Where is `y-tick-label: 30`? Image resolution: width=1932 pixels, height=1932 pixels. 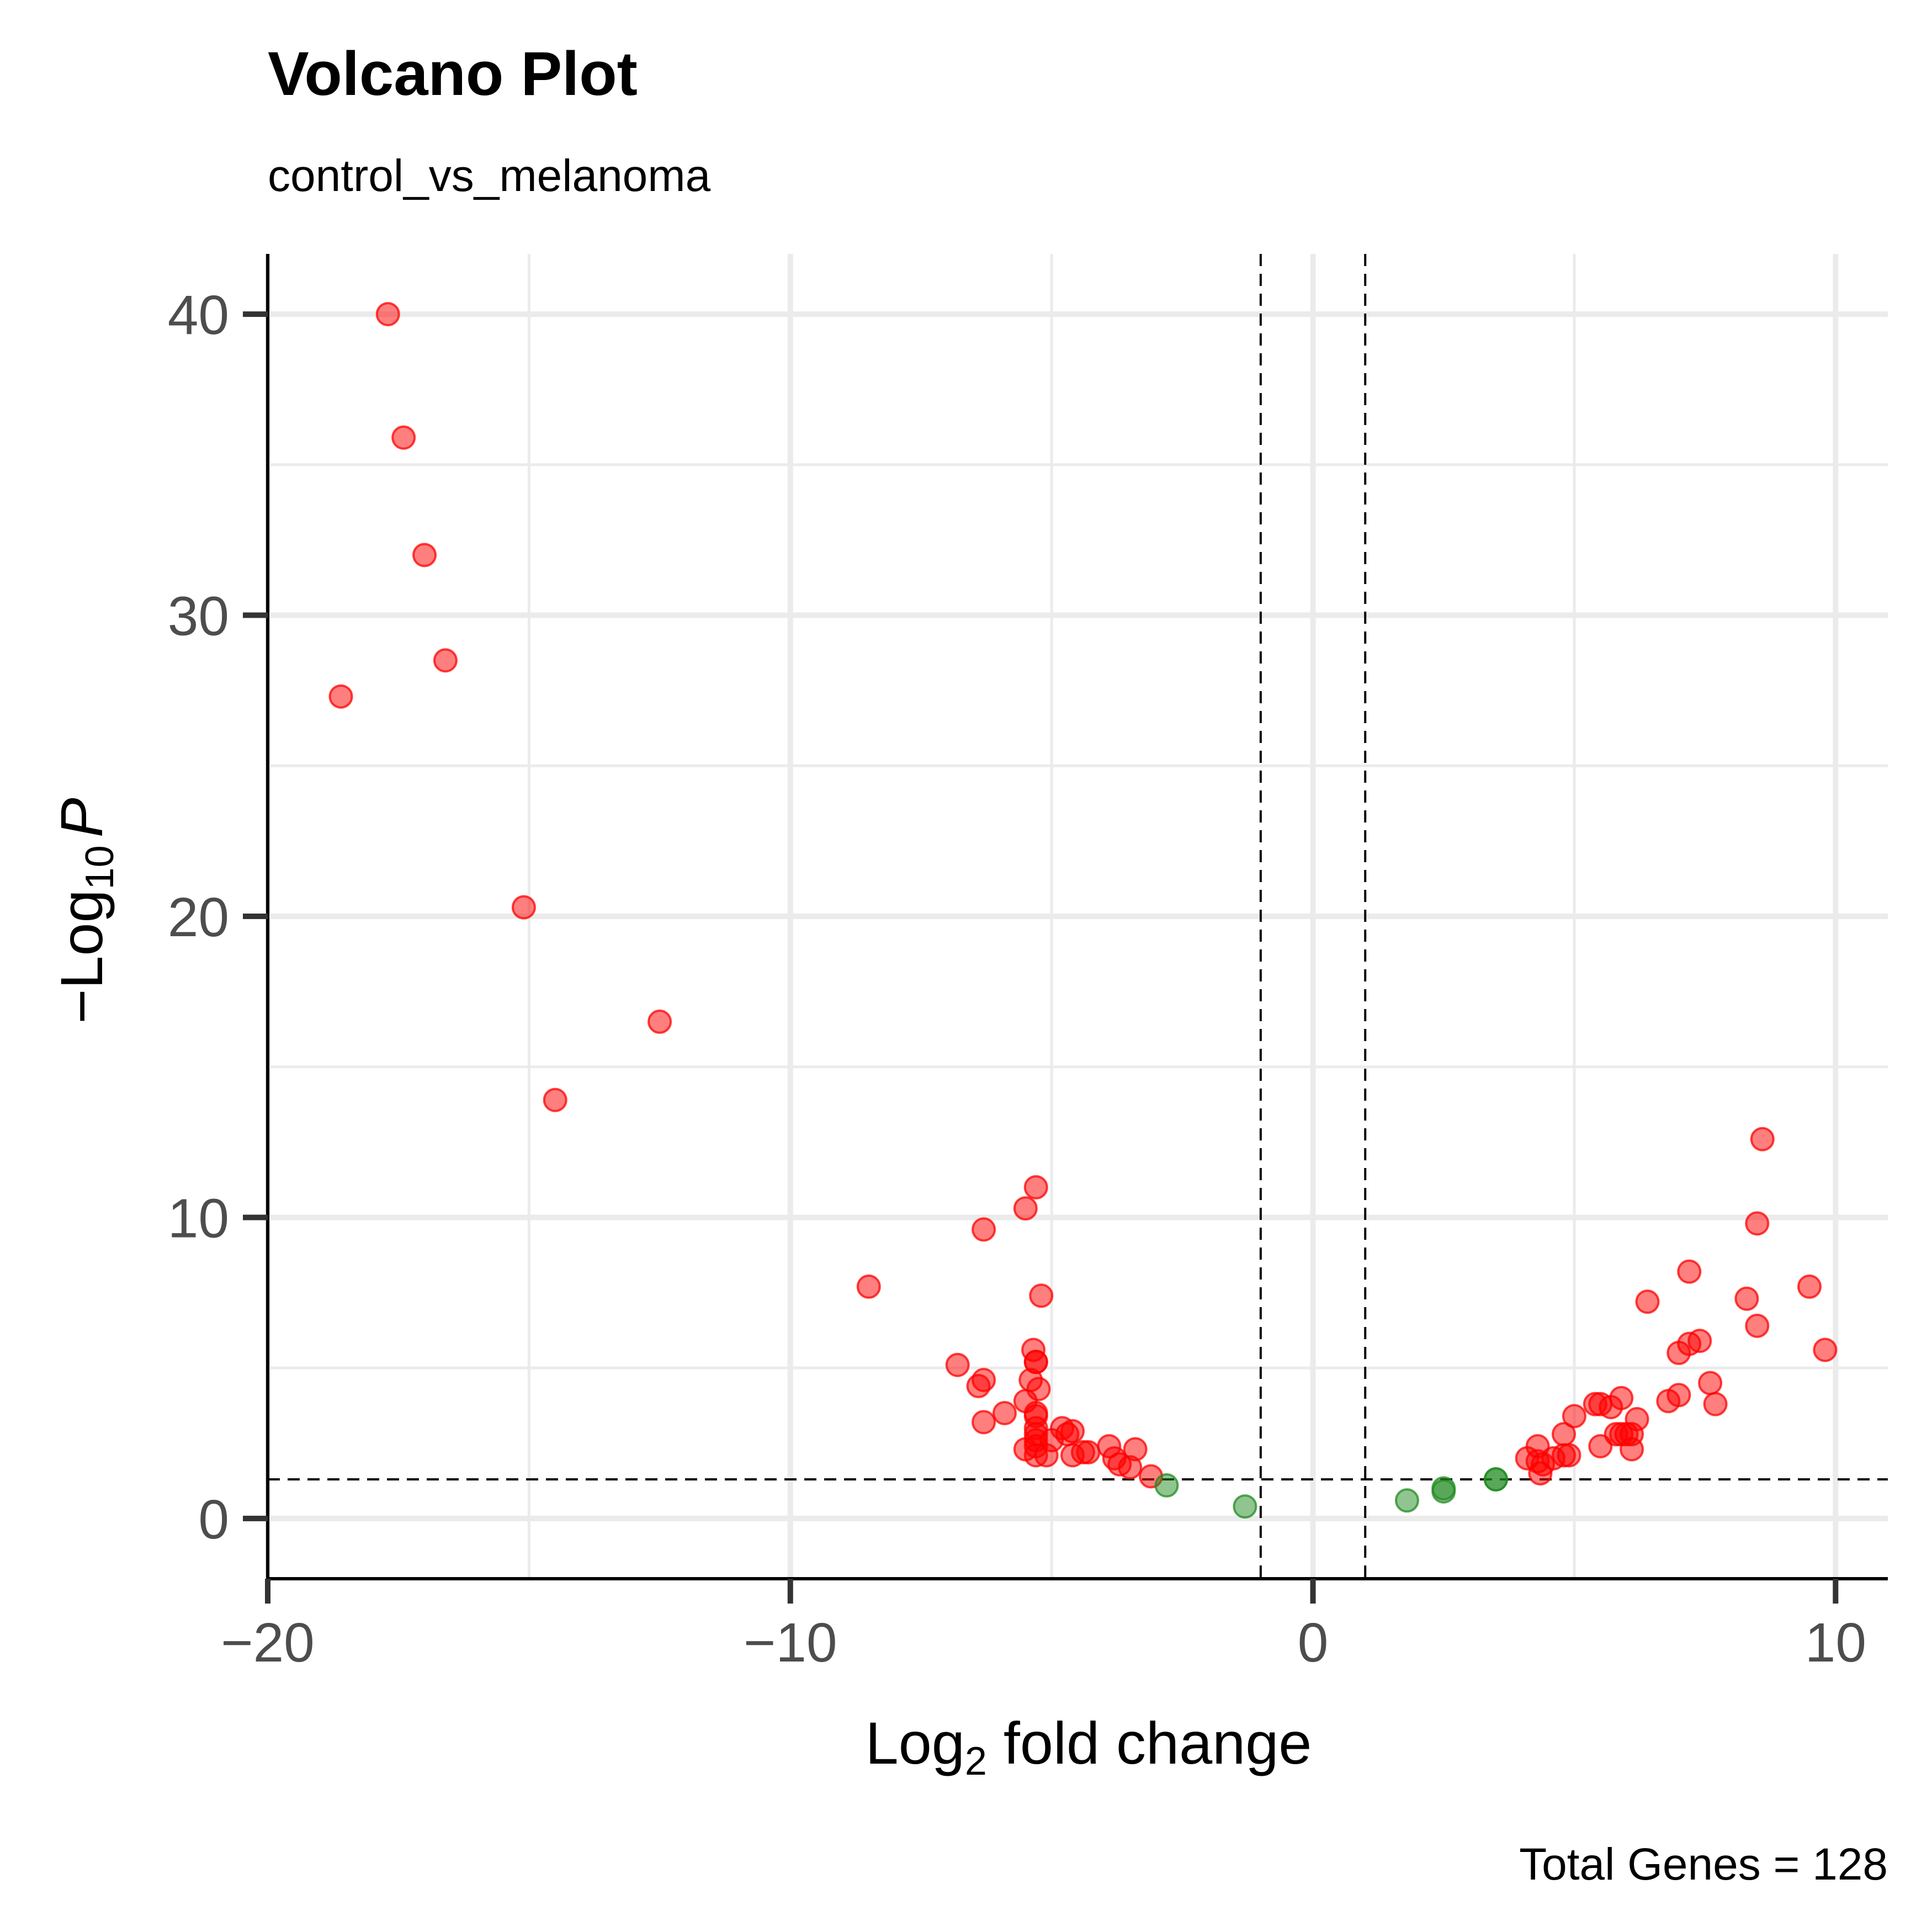
y-tick-label: 30 is located at coordinates (198, 616).